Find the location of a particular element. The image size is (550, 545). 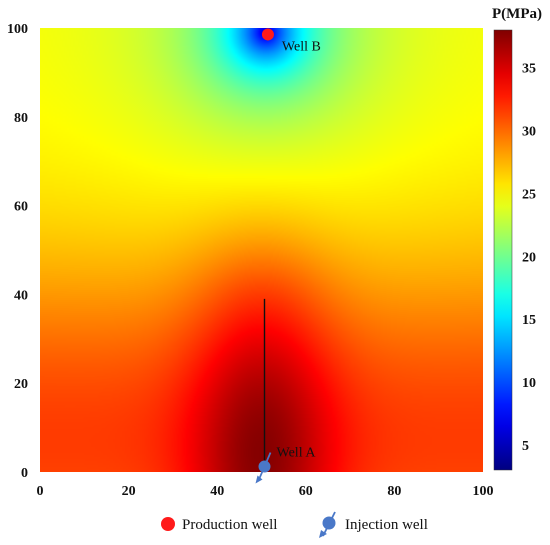

y-axis-ticks: 0 20 40 60 80 100 is located at coordinates (17, 251).